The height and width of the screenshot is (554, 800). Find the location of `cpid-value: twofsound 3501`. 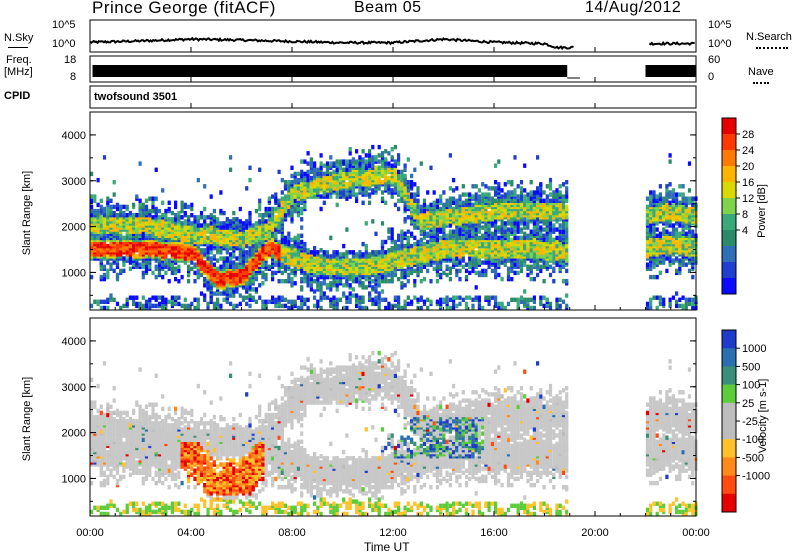

cpid-value: twofsound 3501 is located at coordinates (136, 97).